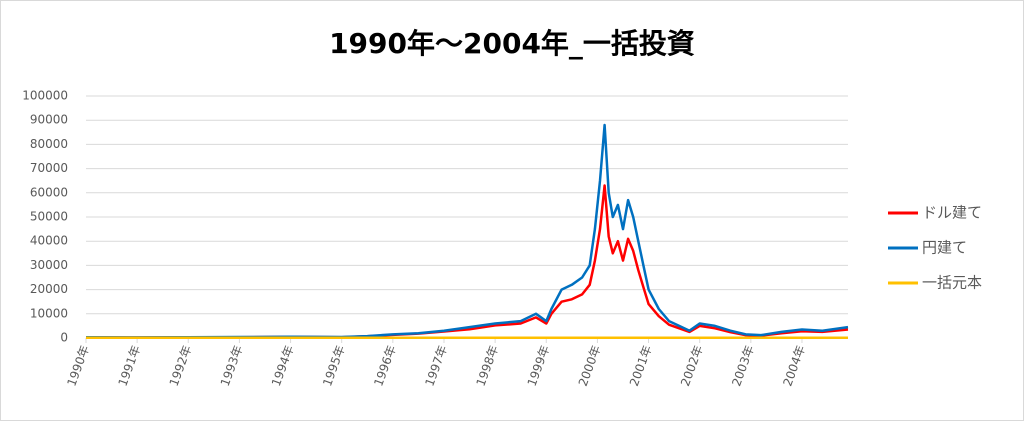 The height and width of the screenshot is (421, 1024). I want to click on y-tick-label: 10000, so click(49, 313).